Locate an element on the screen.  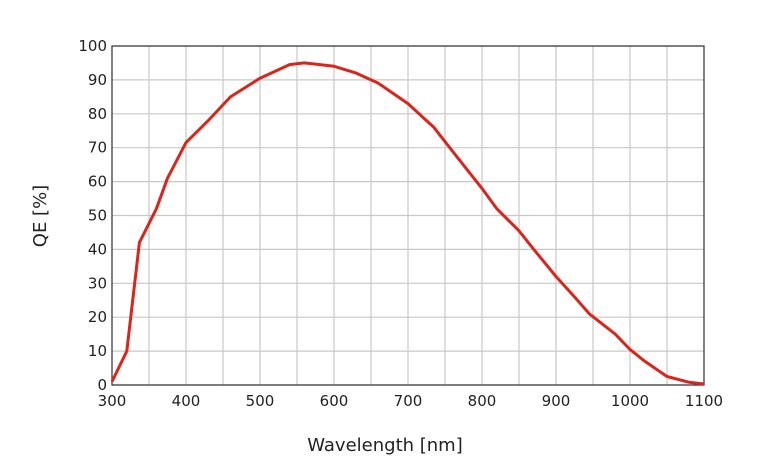
x-tick-label: 1000 is located at coordinates (630, 401).